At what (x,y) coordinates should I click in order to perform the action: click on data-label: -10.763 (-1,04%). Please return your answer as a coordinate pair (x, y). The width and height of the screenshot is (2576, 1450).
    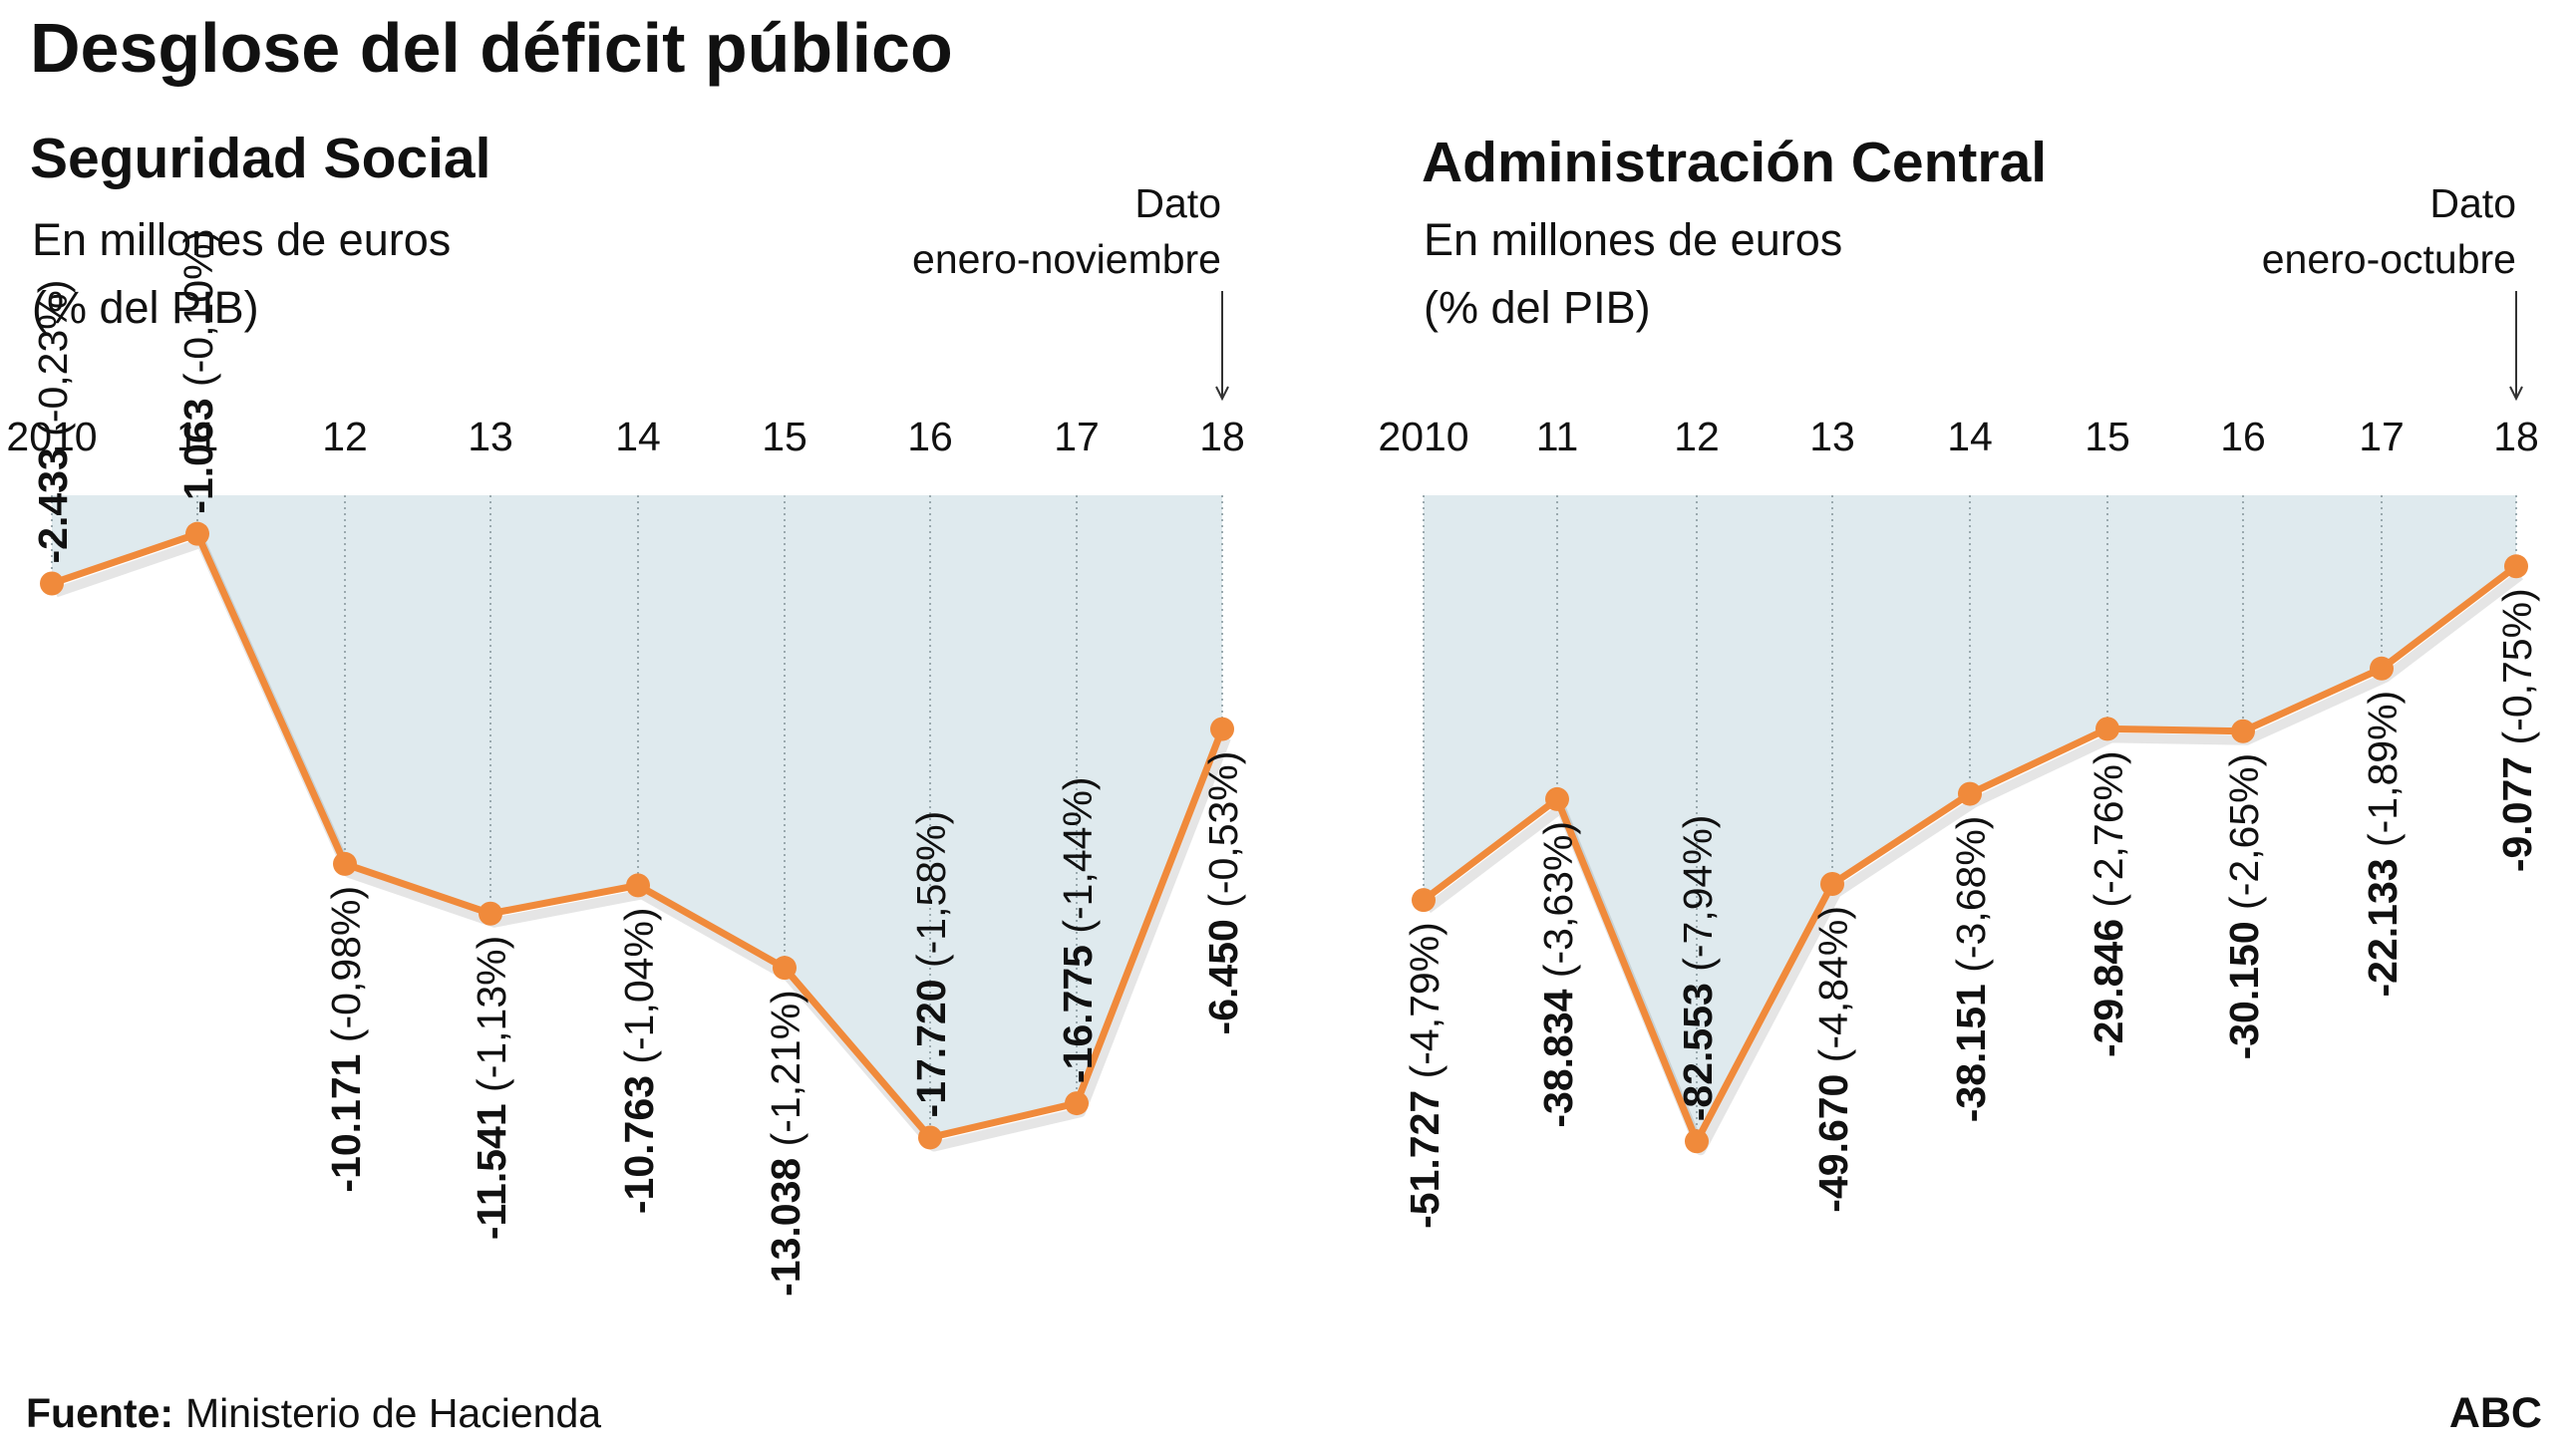
    Looking at the image, I should click on (639, 1060).